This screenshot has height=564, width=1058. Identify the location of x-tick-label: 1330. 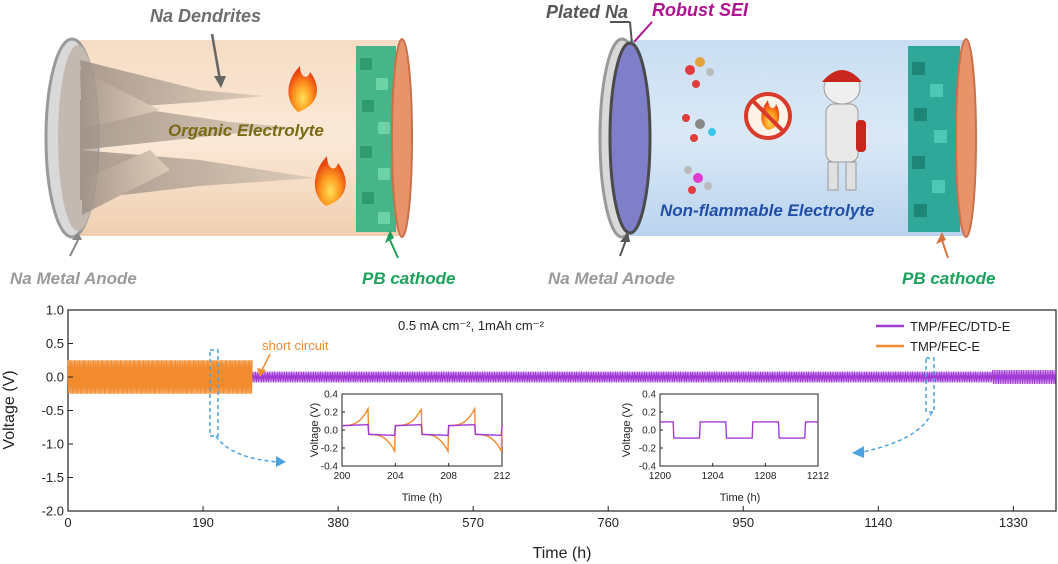
(1013, 522).